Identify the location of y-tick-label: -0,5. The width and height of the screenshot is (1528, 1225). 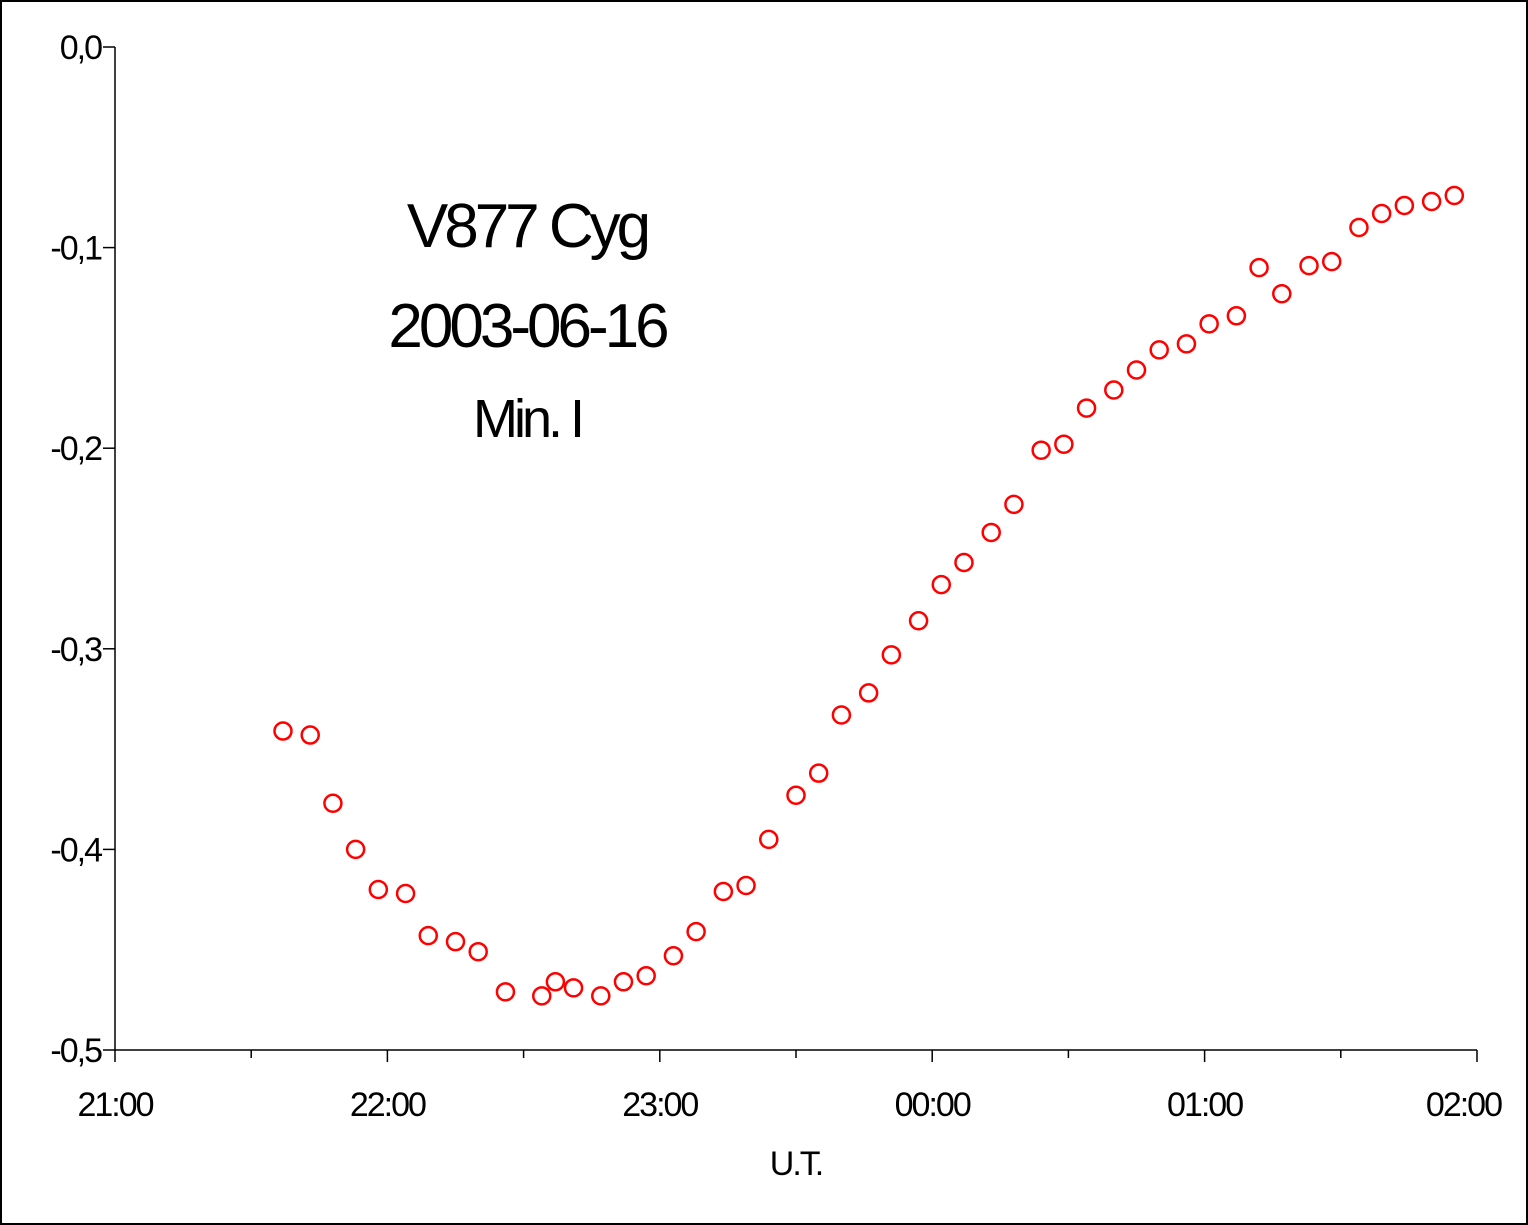
(76, 1051).